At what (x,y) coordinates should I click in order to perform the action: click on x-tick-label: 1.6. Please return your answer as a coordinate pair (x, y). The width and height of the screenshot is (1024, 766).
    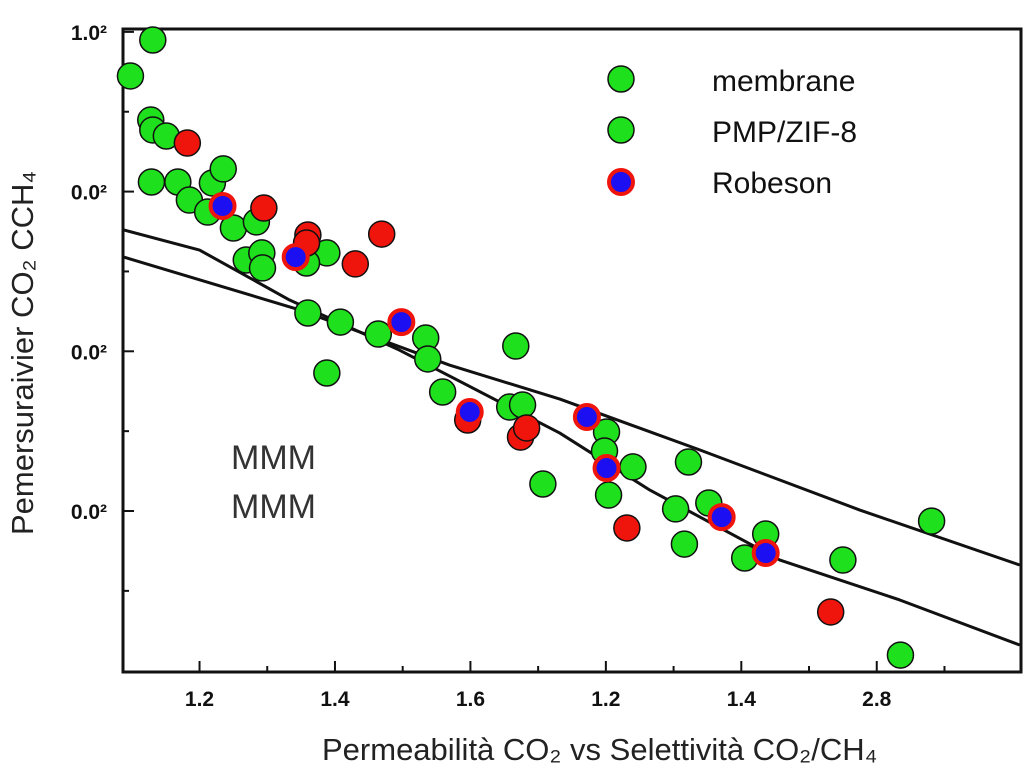
    Looking at the image, I should click on (470, 699).